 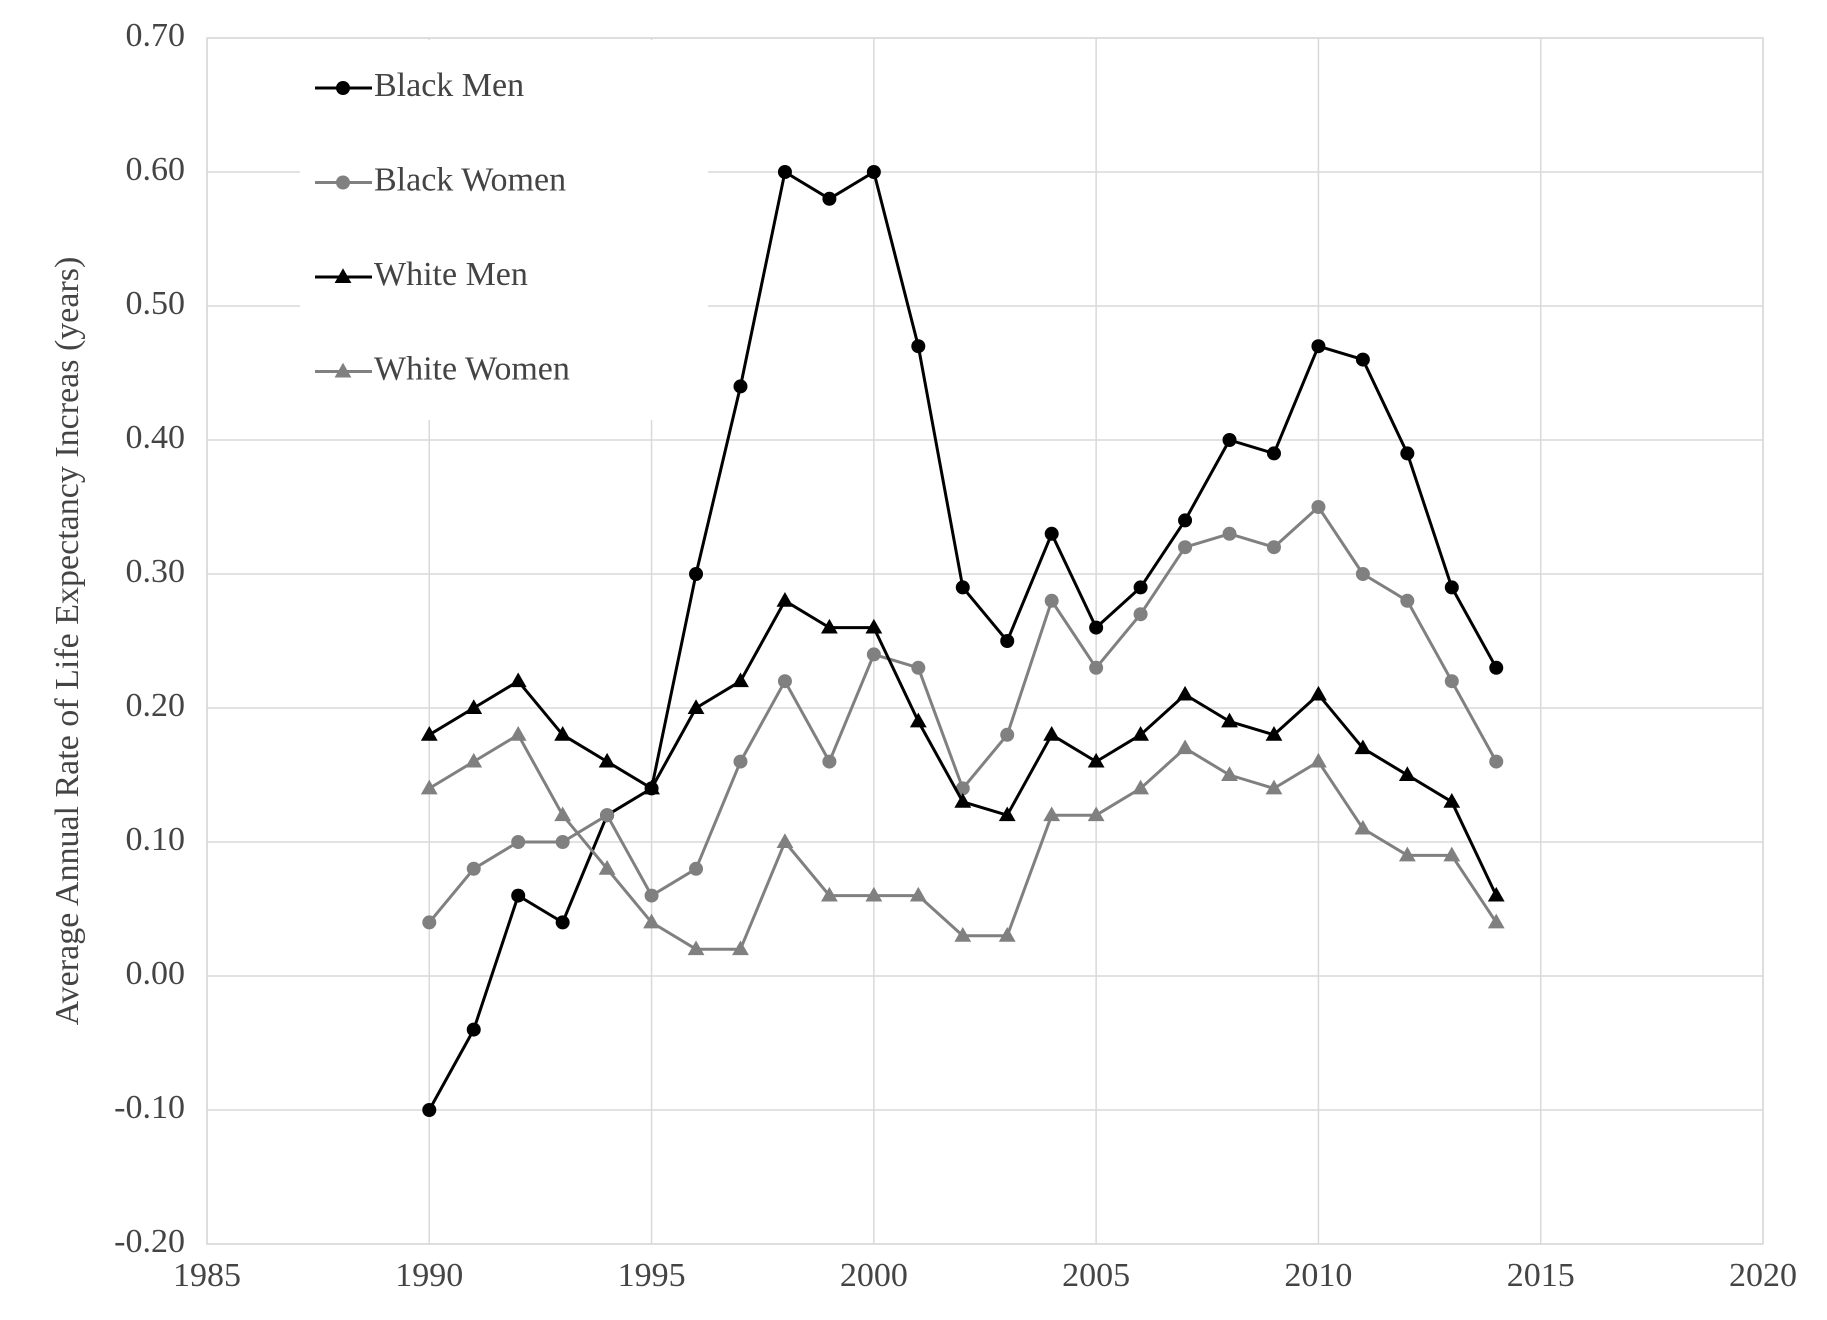 What do you see at coordinates (451, 274) in the screenshot?
I see `legend-label: White Men` at bounding box center [451, 274].